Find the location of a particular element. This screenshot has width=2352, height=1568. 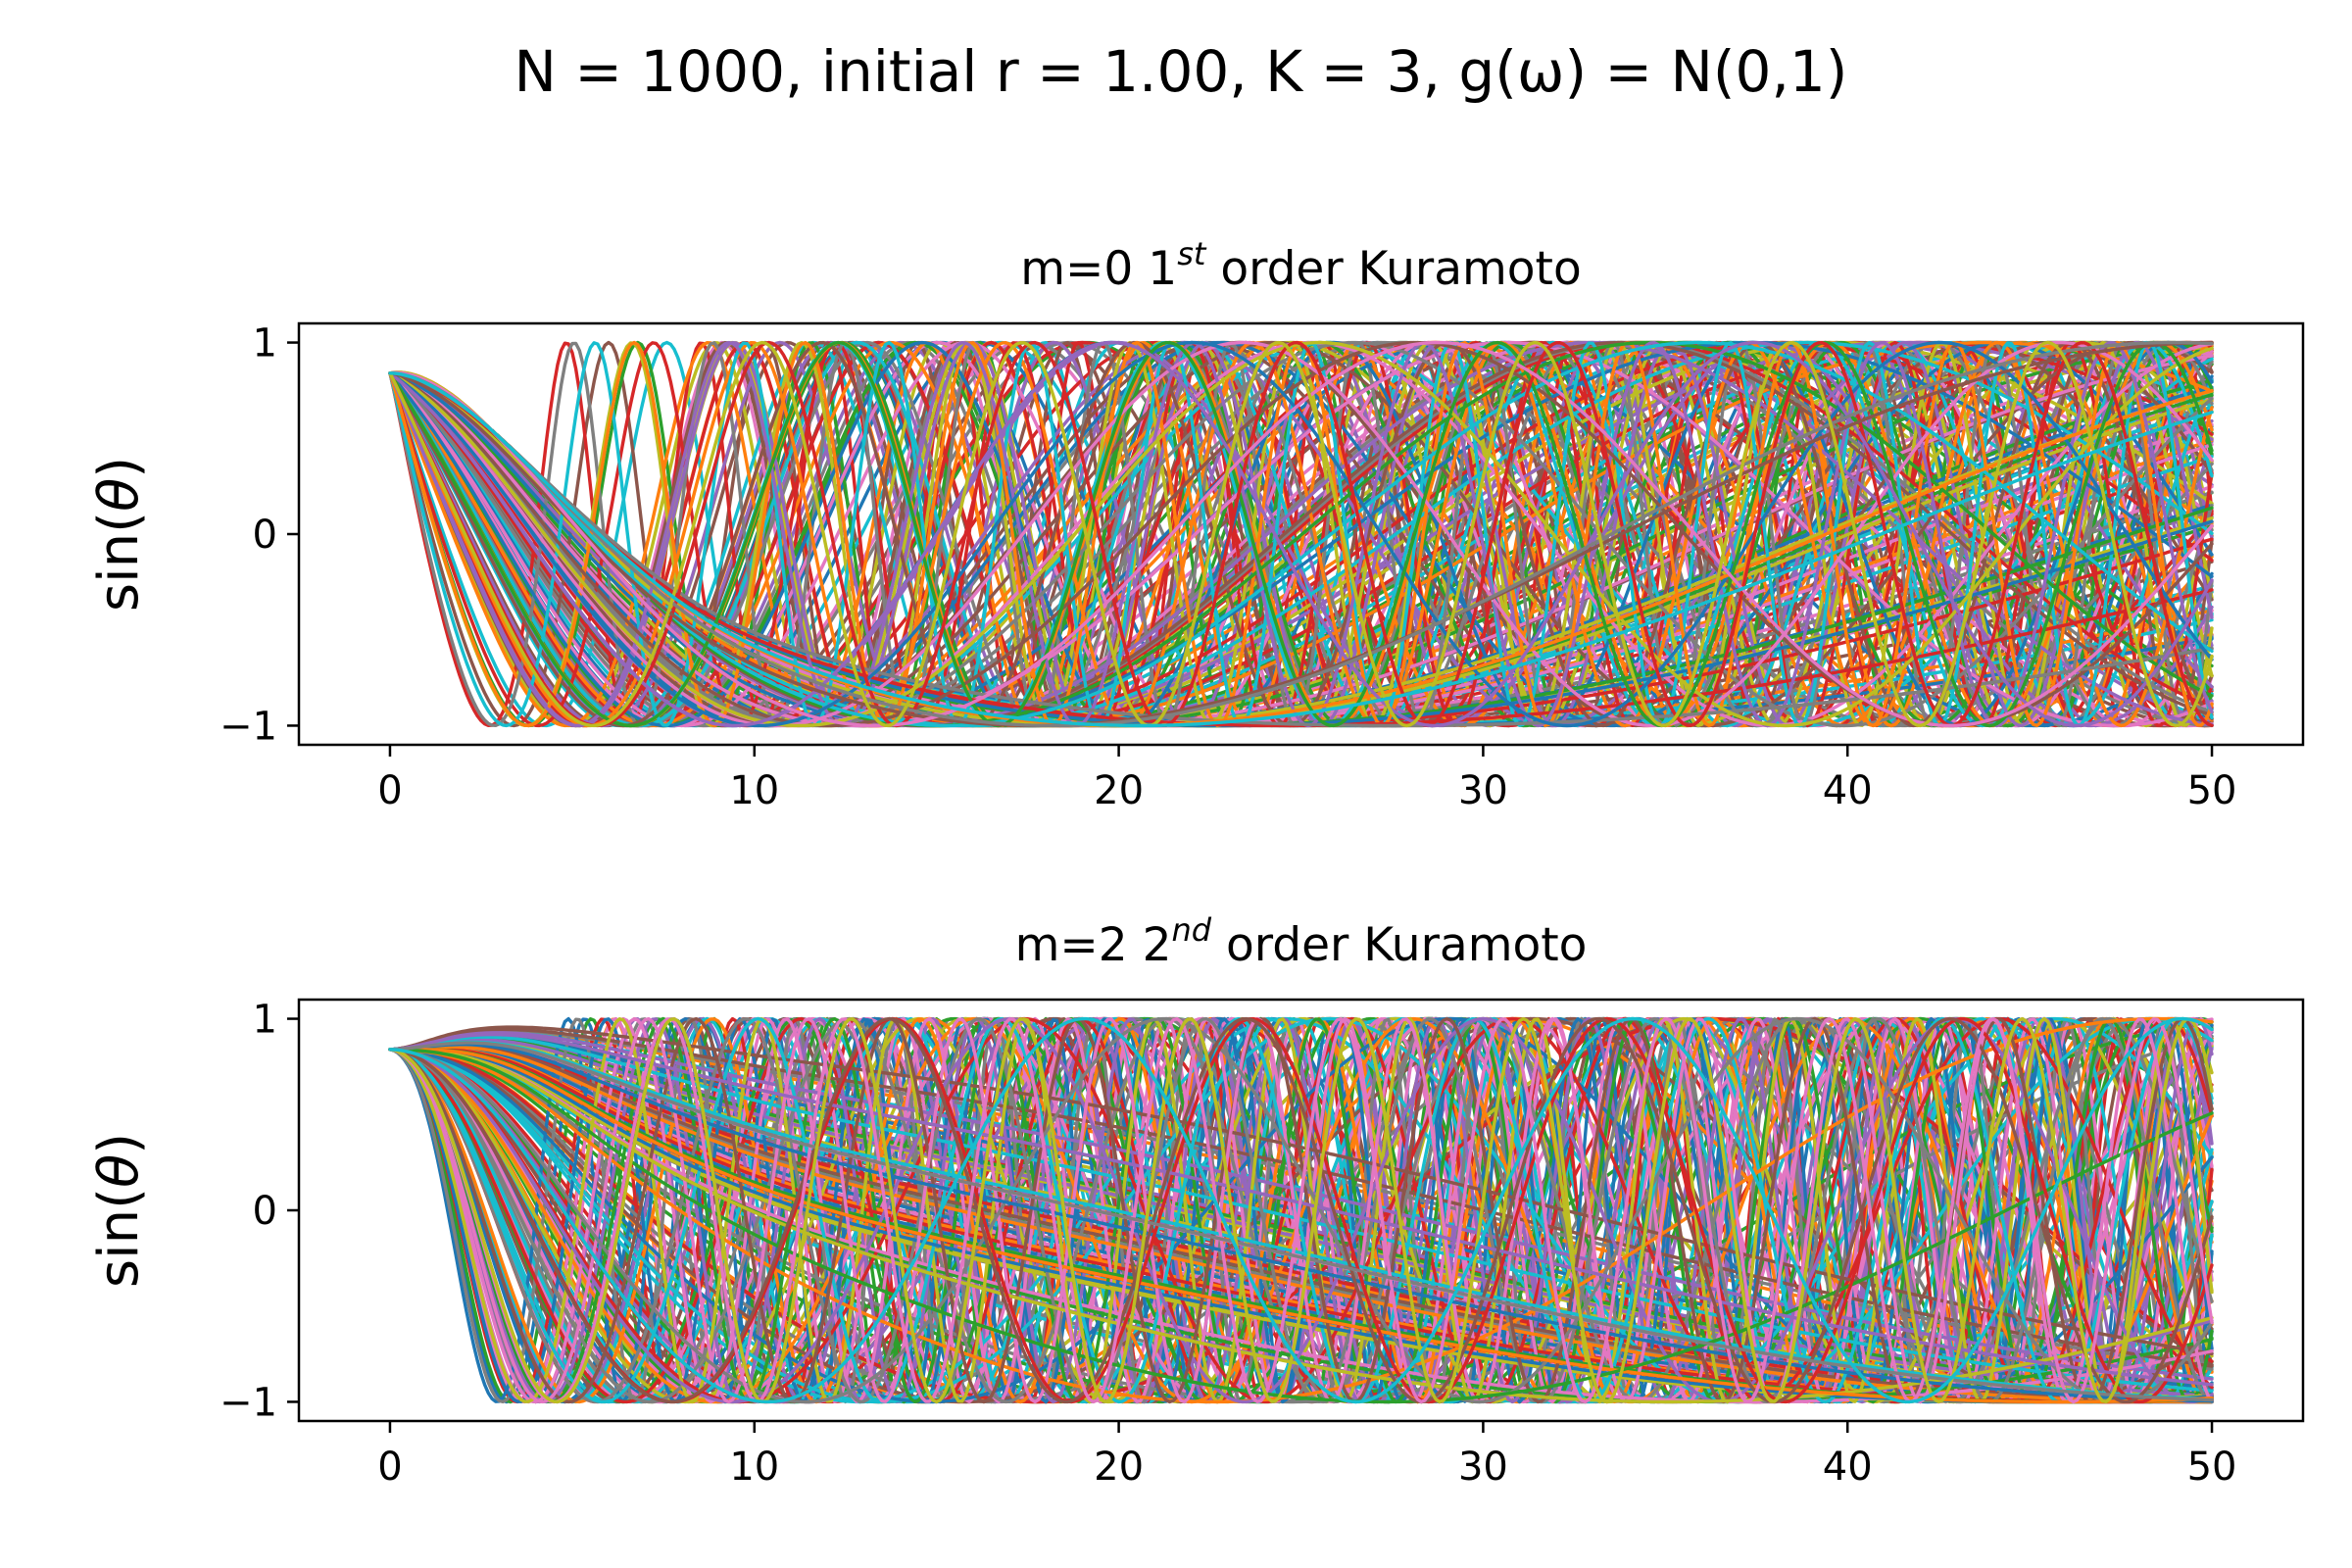

title-superscript: st is located at coordinates (1192, 253).